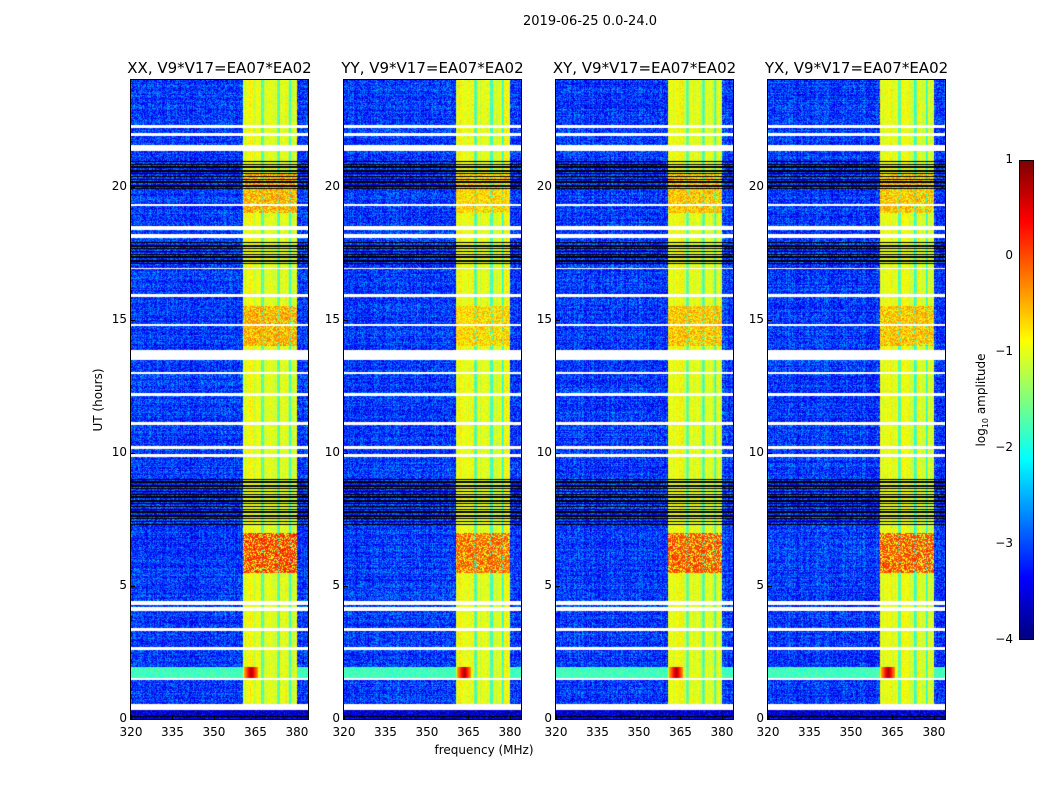 The height and width of the screenshot is (800, 1050). What do you see at coordinates (1004, 351) in the screenshot?
I see `colorbar-tick-label: −1` at bounding box center [1004, 351].